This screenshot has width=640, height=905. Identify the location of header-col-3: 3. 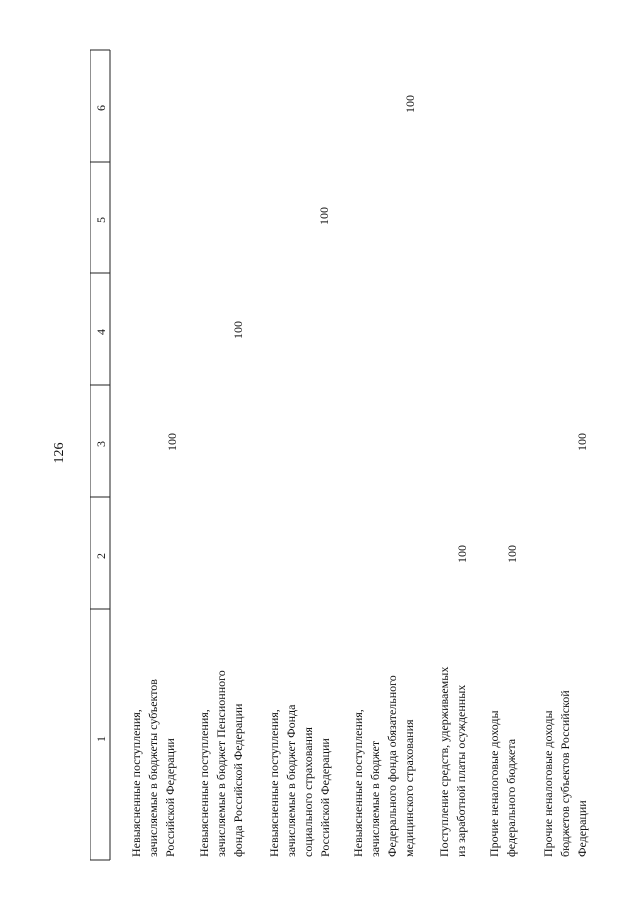
(101, 444).